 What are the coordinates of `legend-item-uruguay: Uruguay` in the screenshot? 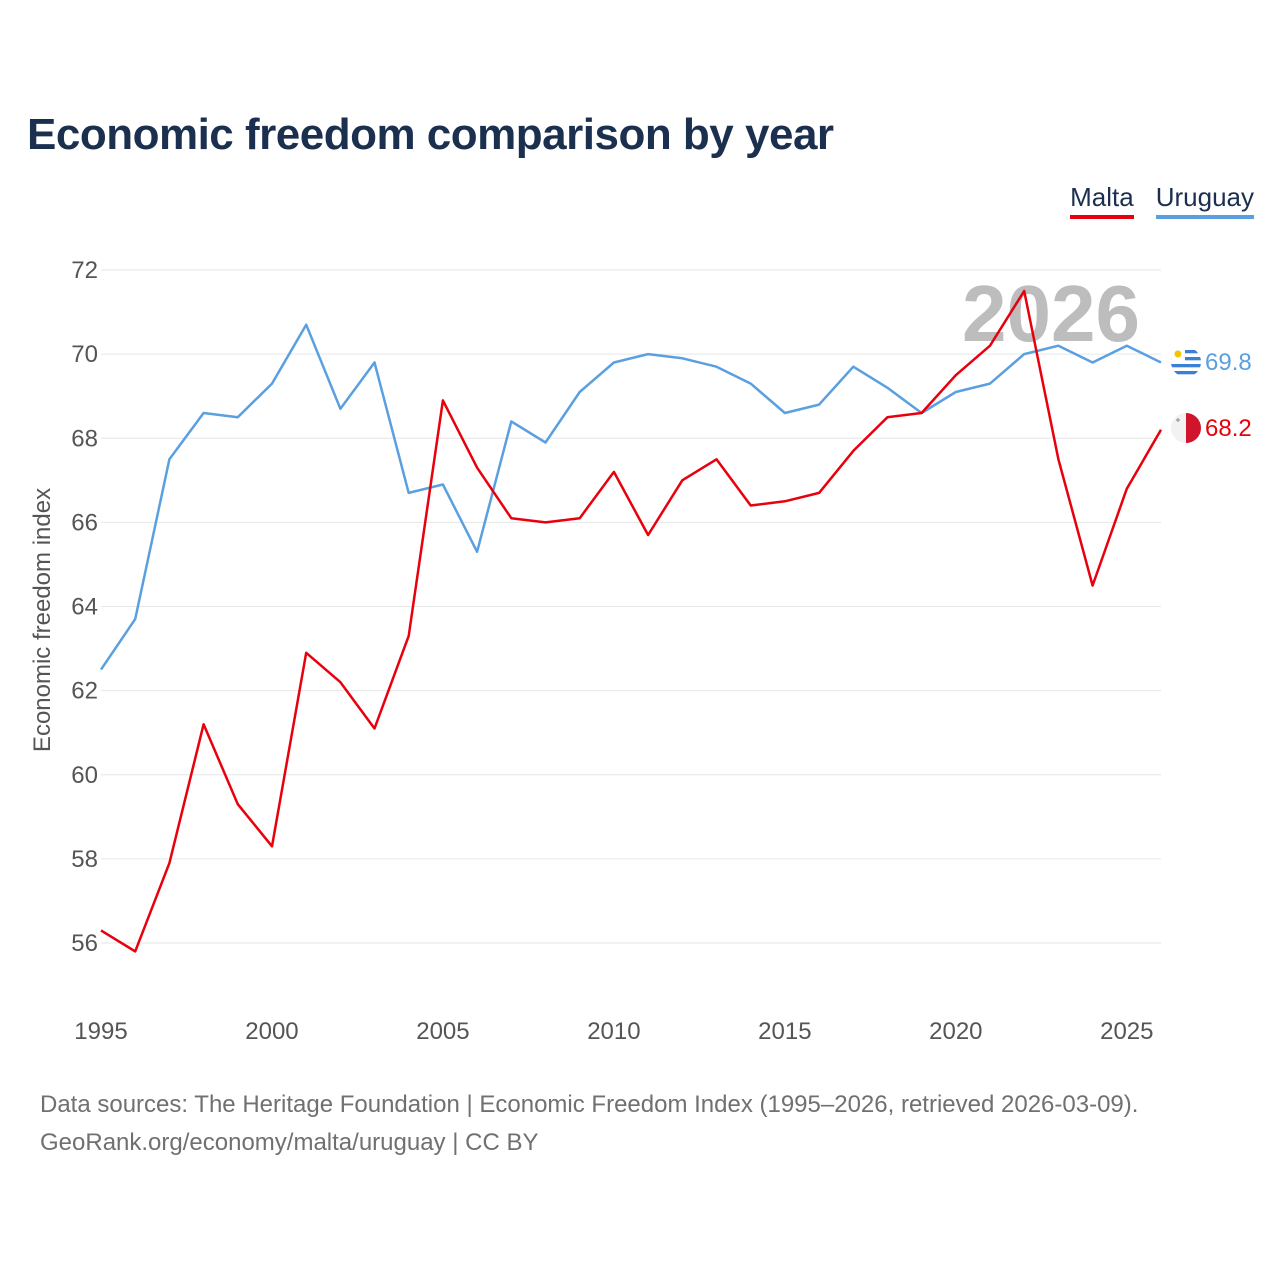 It's located at (1204, 200).